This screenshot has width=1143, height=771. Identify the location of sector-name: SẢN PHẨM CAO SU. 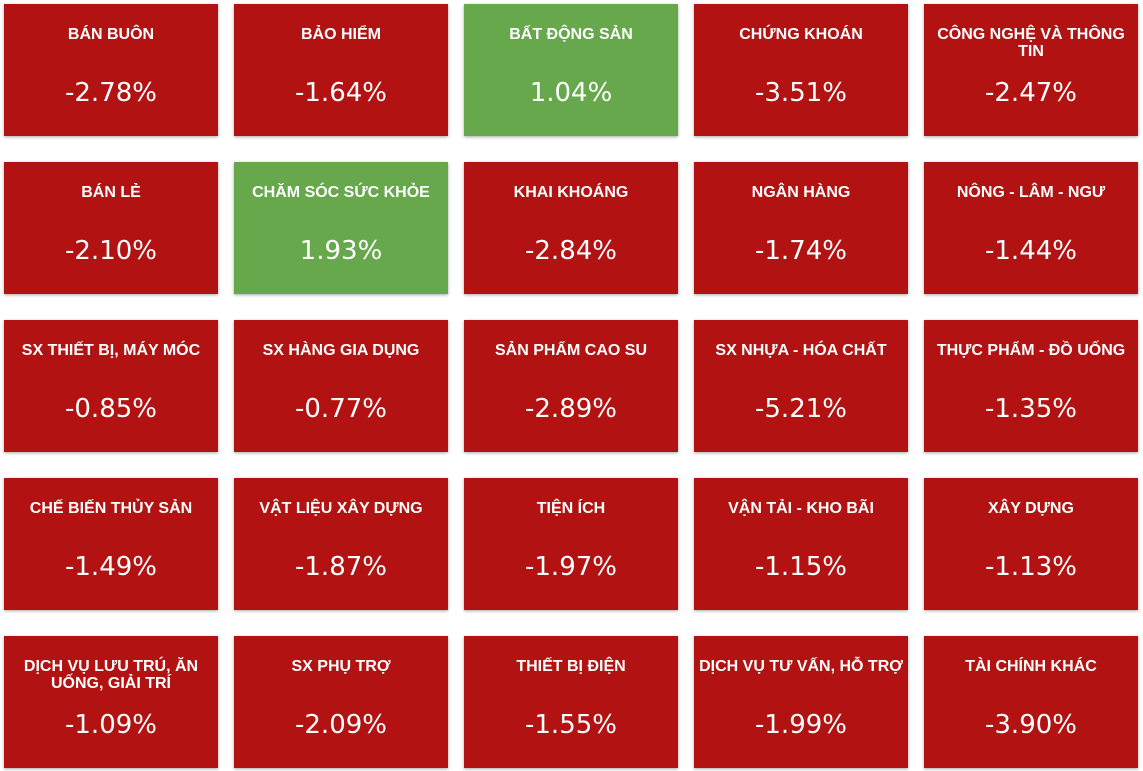
(570, 350).